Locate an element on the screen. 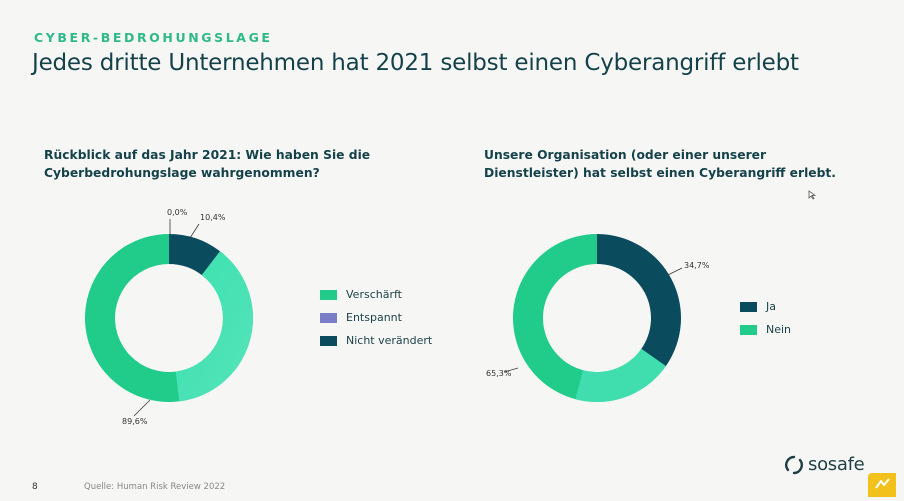 The height and width of the screenshot is (501, 904). chart-2-title-line-1: Unsere Organisation (oder einer unserer is located at coordinates (625, 155).